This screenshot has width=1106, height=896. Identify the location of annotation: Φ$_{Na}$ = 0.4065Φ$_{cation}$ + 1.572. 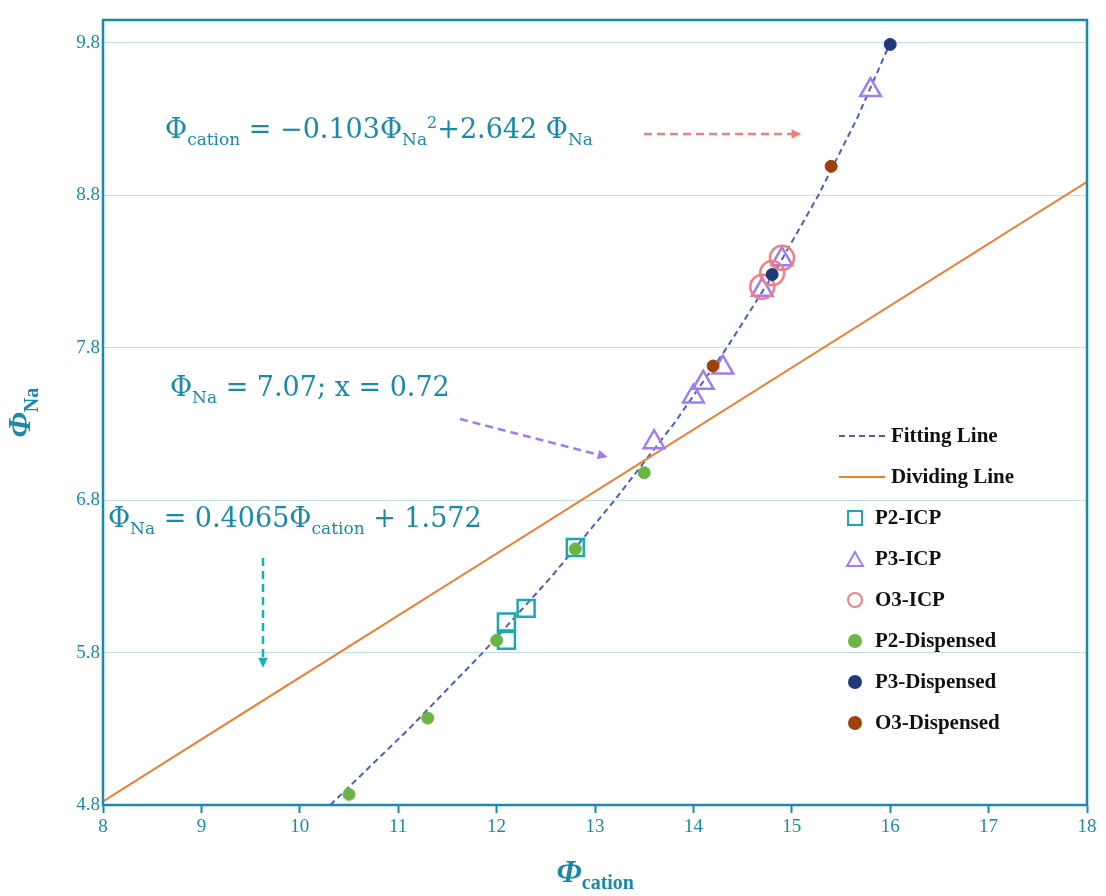
(294, 520).